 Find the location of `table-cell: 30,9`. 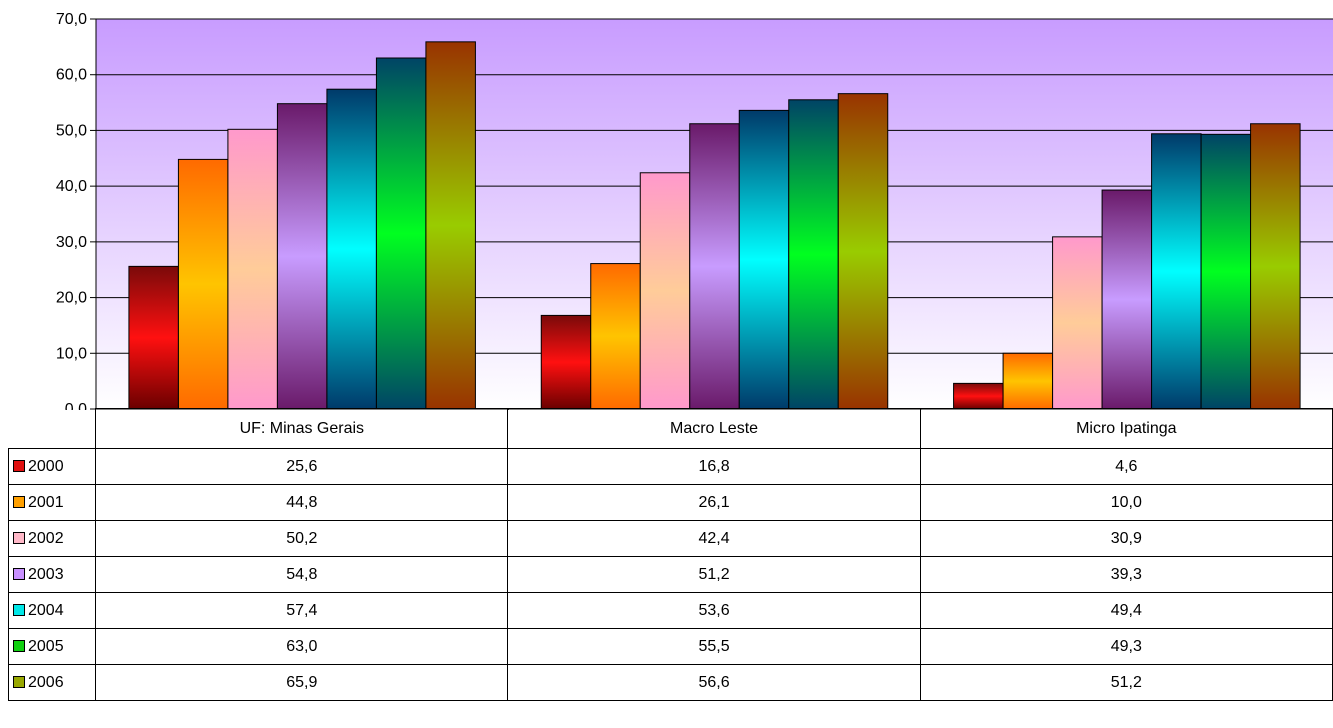

table-cell: 30,9 is located at coordinates (1126, 538).